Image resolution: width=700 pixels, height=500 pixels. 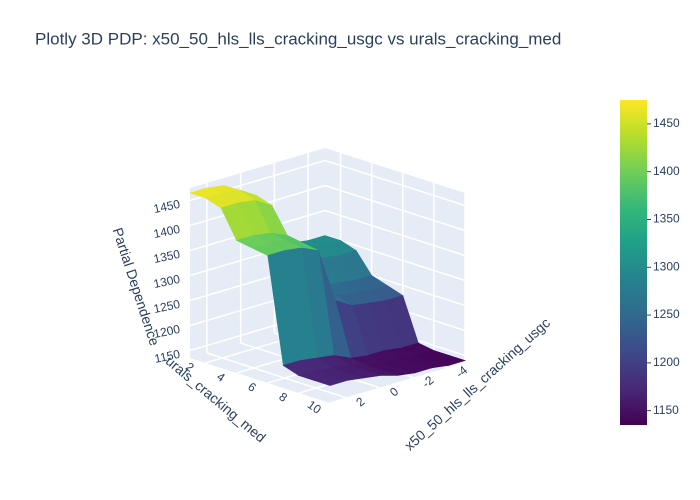 I want to click on colorbar-tick-label: 1300, so click(x=666, y=266).